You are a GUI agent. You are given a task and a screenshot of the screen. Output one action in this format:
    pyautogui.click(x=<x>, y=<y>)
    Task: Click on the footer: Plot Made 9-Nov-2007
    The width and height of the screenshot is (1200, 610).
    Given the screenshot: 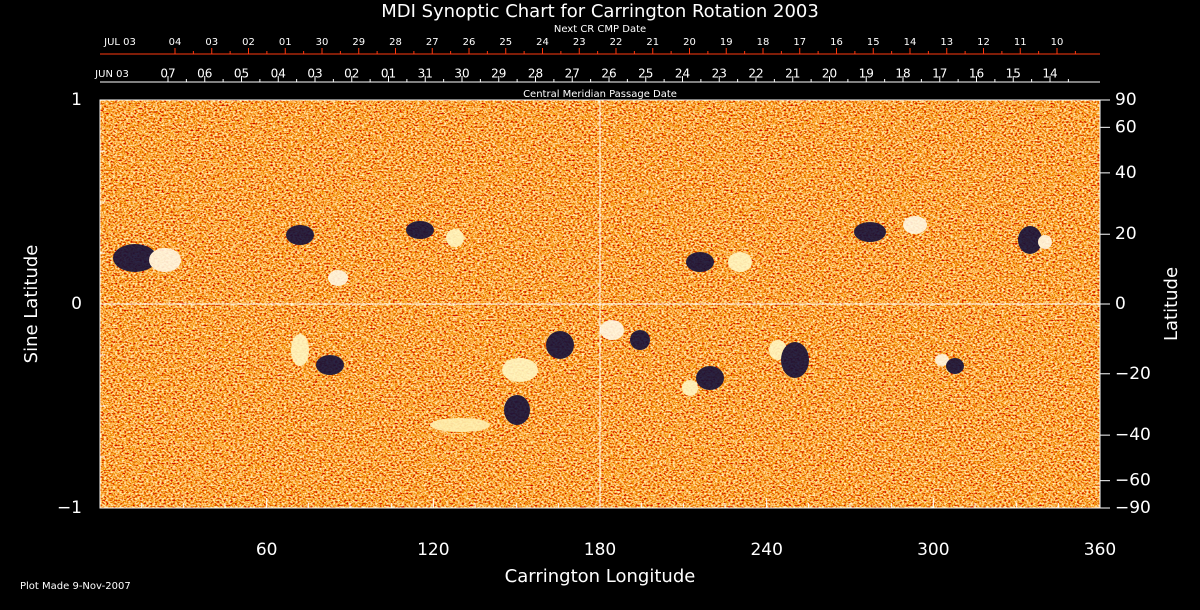 What is the action you would take?
    pyautogui.click(x=75, y=586)
    